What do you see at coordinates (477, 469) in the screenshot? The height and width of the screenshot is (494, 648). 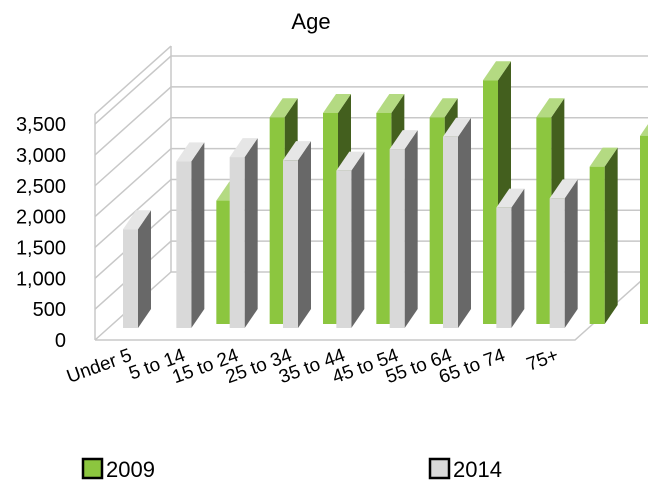 I see `legend-label-2014: 2014` at bounding box center [477, 469].